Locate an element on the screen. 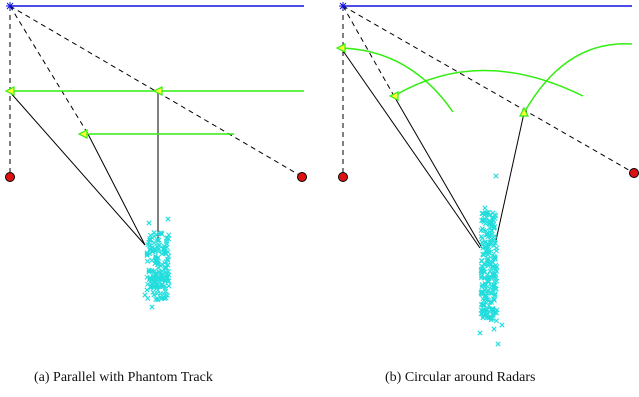  caption-panel-a: (a) Parallel with Phantom Track is located at coordinates (123, 377).